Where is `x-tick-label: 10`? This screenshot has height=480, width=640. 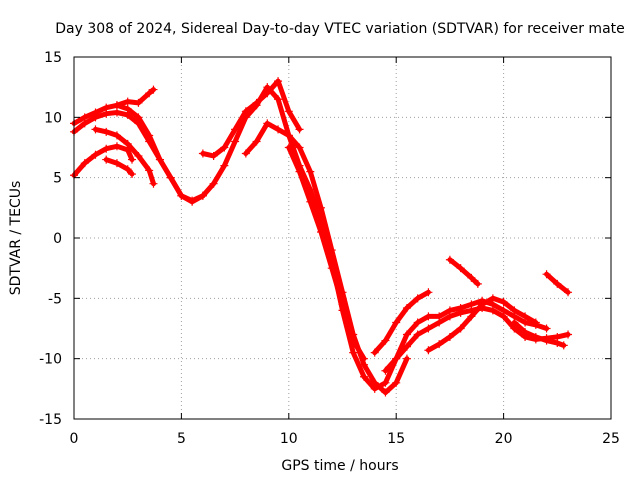
x-tick-label: 10 is located at coordinates (289, 439).